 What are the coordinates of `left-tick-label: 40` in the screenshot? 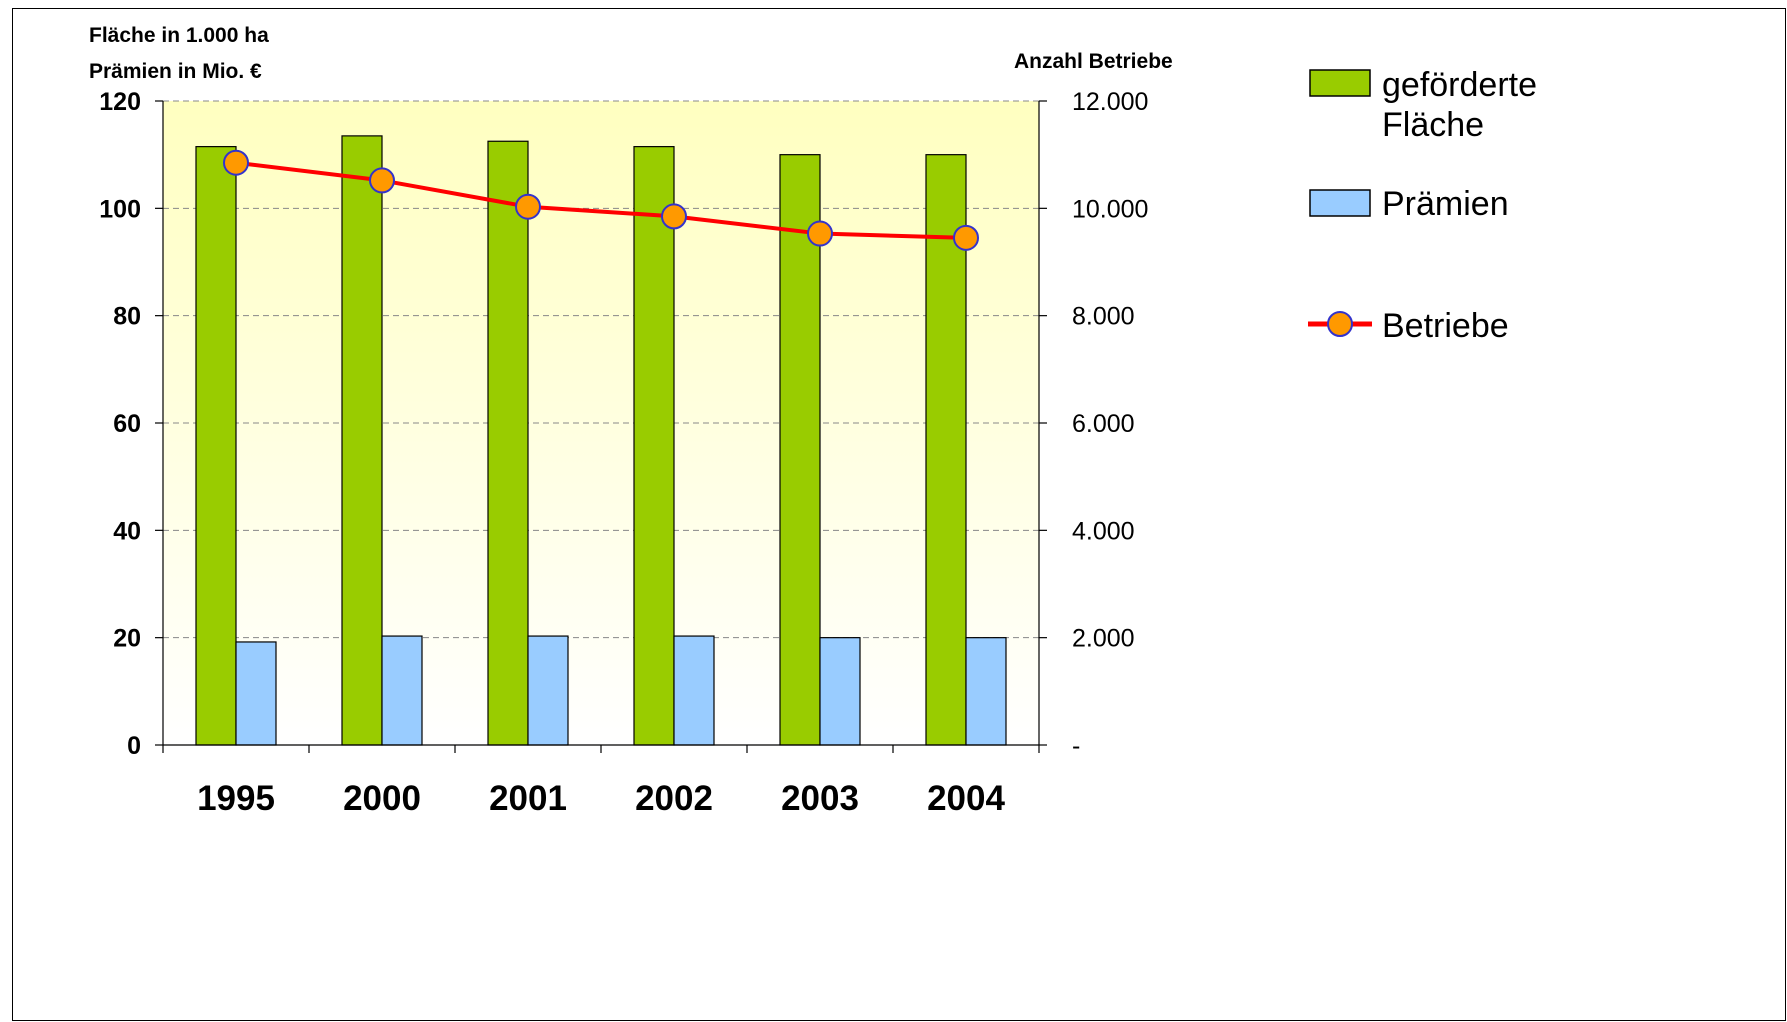 It's located at (127, 531).